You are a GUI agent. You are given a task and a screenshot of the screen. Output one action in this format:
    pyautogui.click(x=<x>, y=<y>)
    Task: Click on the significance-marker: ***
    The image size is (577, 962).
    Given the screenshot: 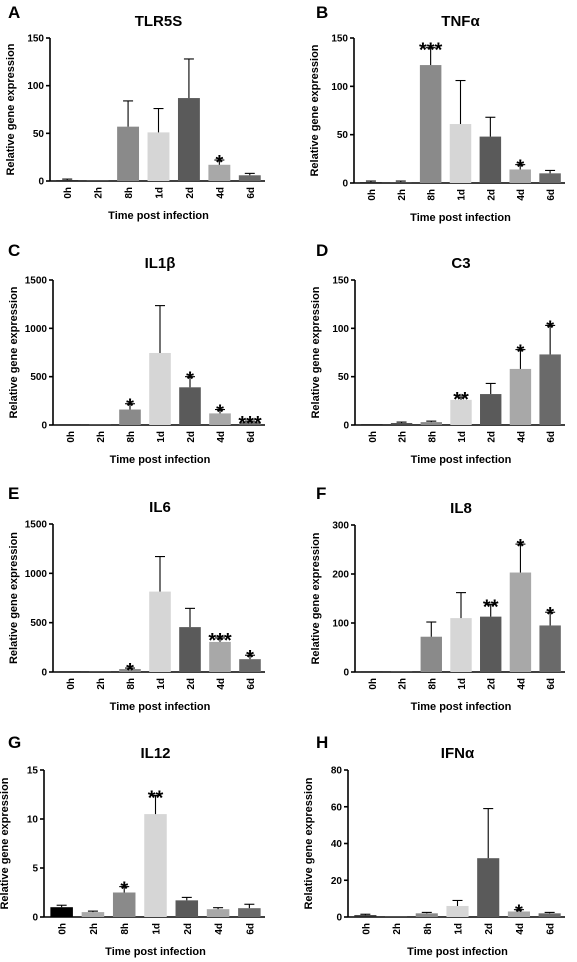 What is the action you would take?
    pyautogui.click(x=250, y=424)
    